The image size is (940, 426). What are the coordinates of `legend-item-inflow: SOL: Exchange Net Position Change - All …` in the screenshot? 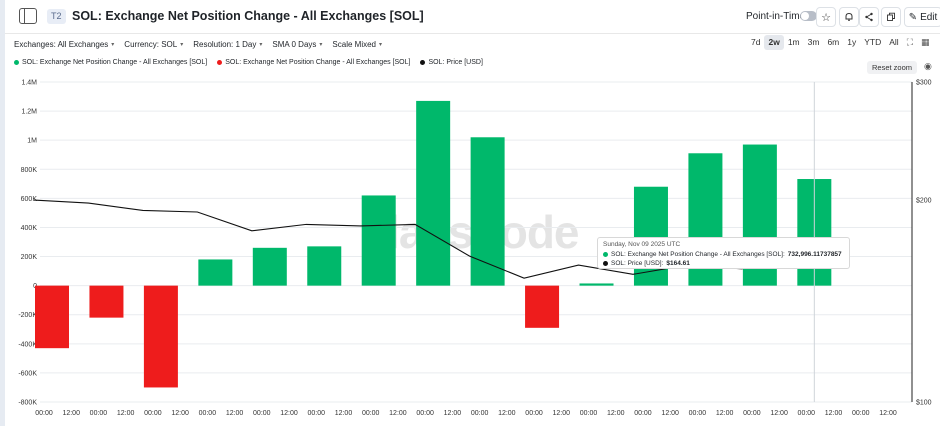 It's located at (110, 62).